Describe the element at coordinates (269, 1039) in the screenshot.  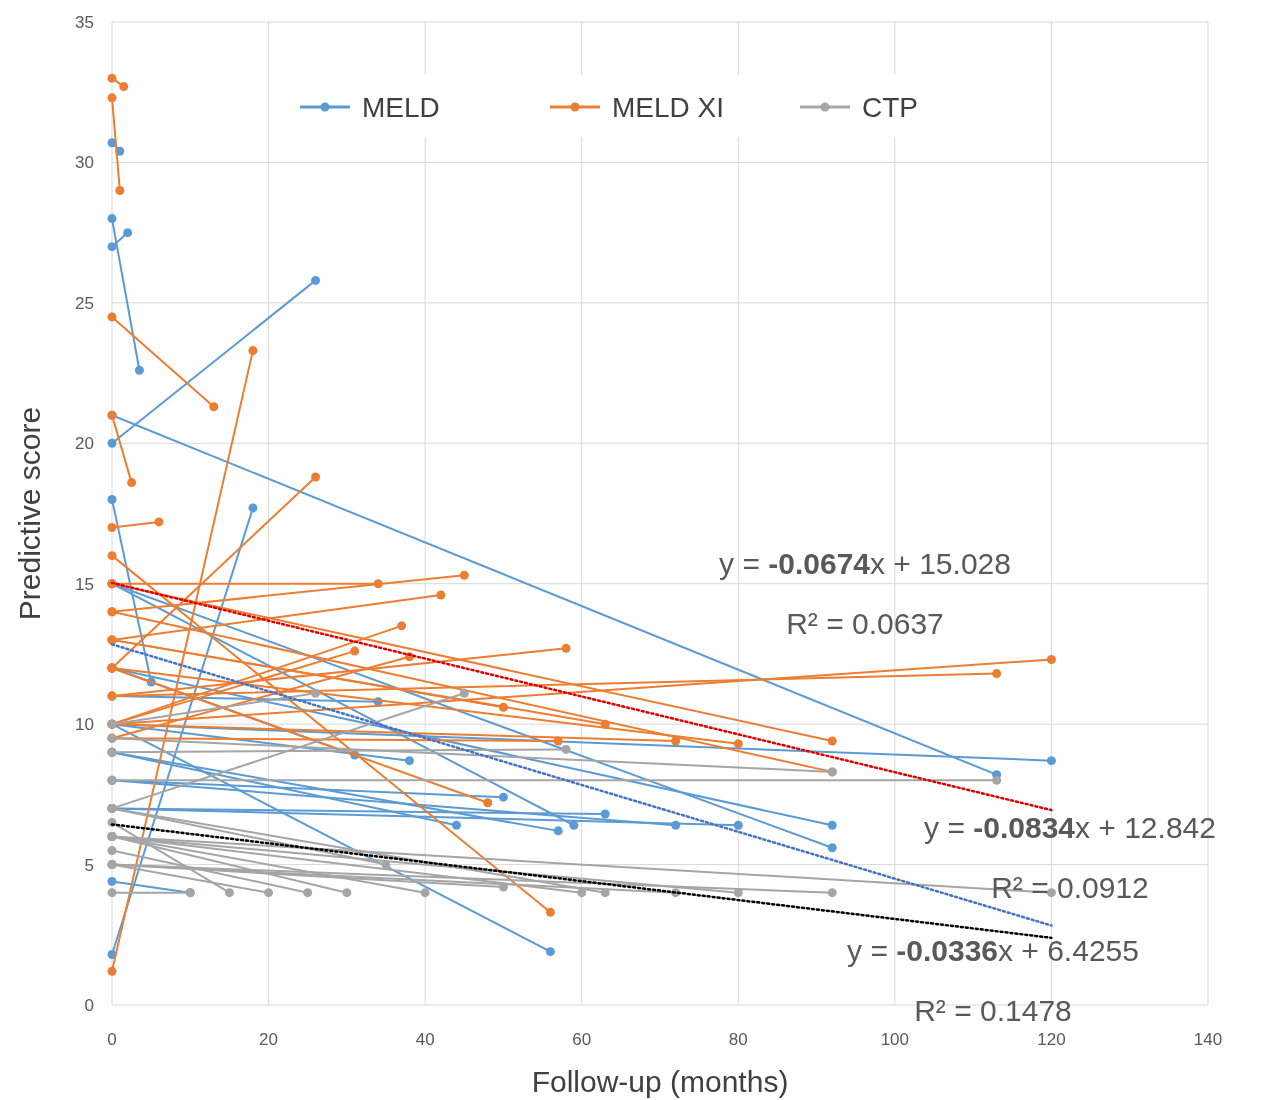
I see `x-tick-label: 20` at that location.